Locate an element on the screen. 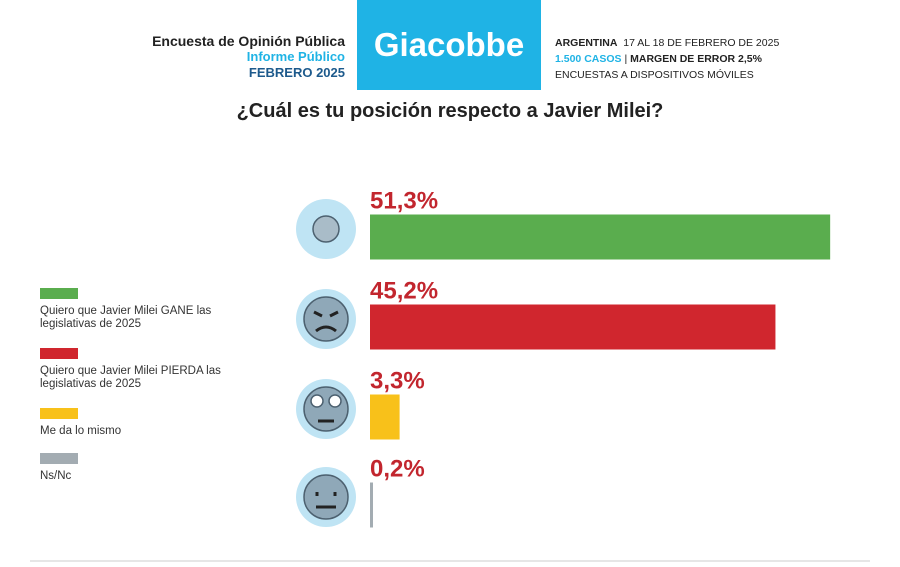 Image resolution: width=900 pixels, height=567 pixels. report-type: Informe Público is located at coordinates (295, 56).